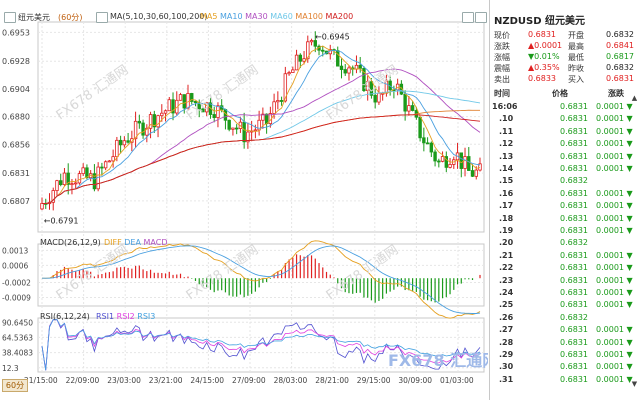 The height and width of the screenshot is (400, 640). I want to click on quote-value: ▲0.35%, so click(544, 67).